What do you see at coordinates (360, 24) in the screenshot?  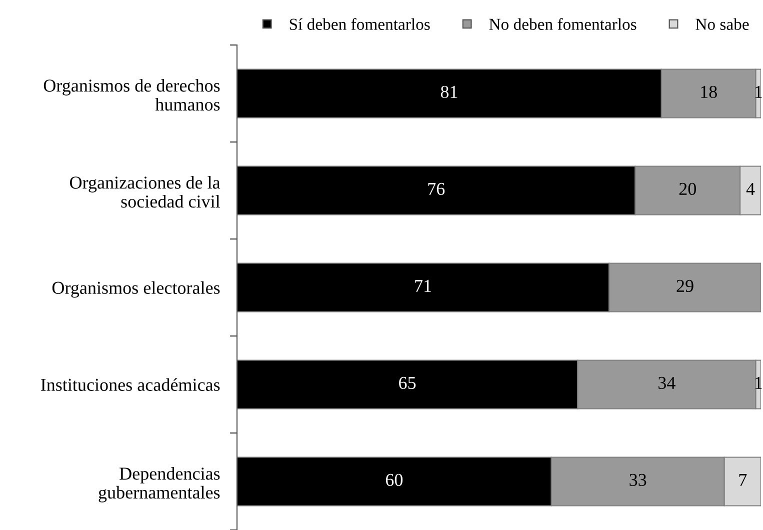 I see `legend-label: Sí deben fomentarlos` at bounding box center [360, 24].